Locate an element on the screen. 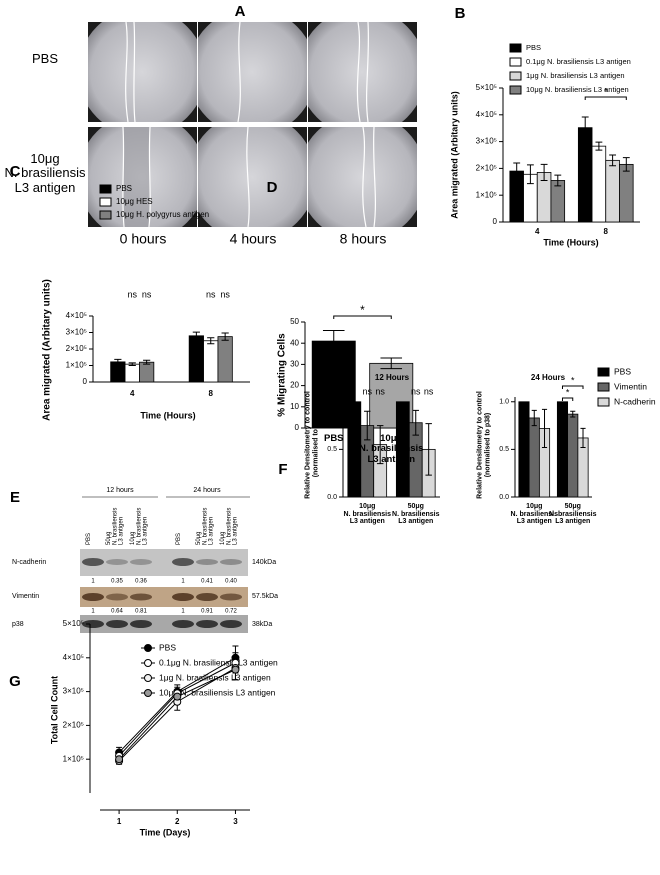  y-axis-label: % Migrating Cells is located at coordinates (282, 375).